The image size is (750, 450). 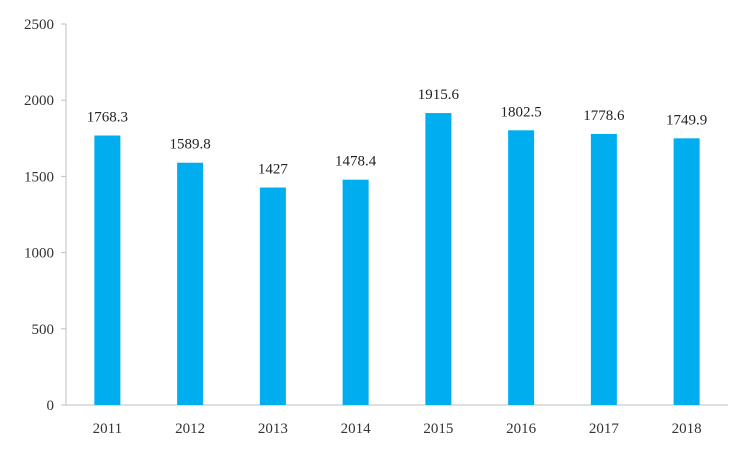 I want to click on x-tick-label: 2017, so click(x=604, y=429).